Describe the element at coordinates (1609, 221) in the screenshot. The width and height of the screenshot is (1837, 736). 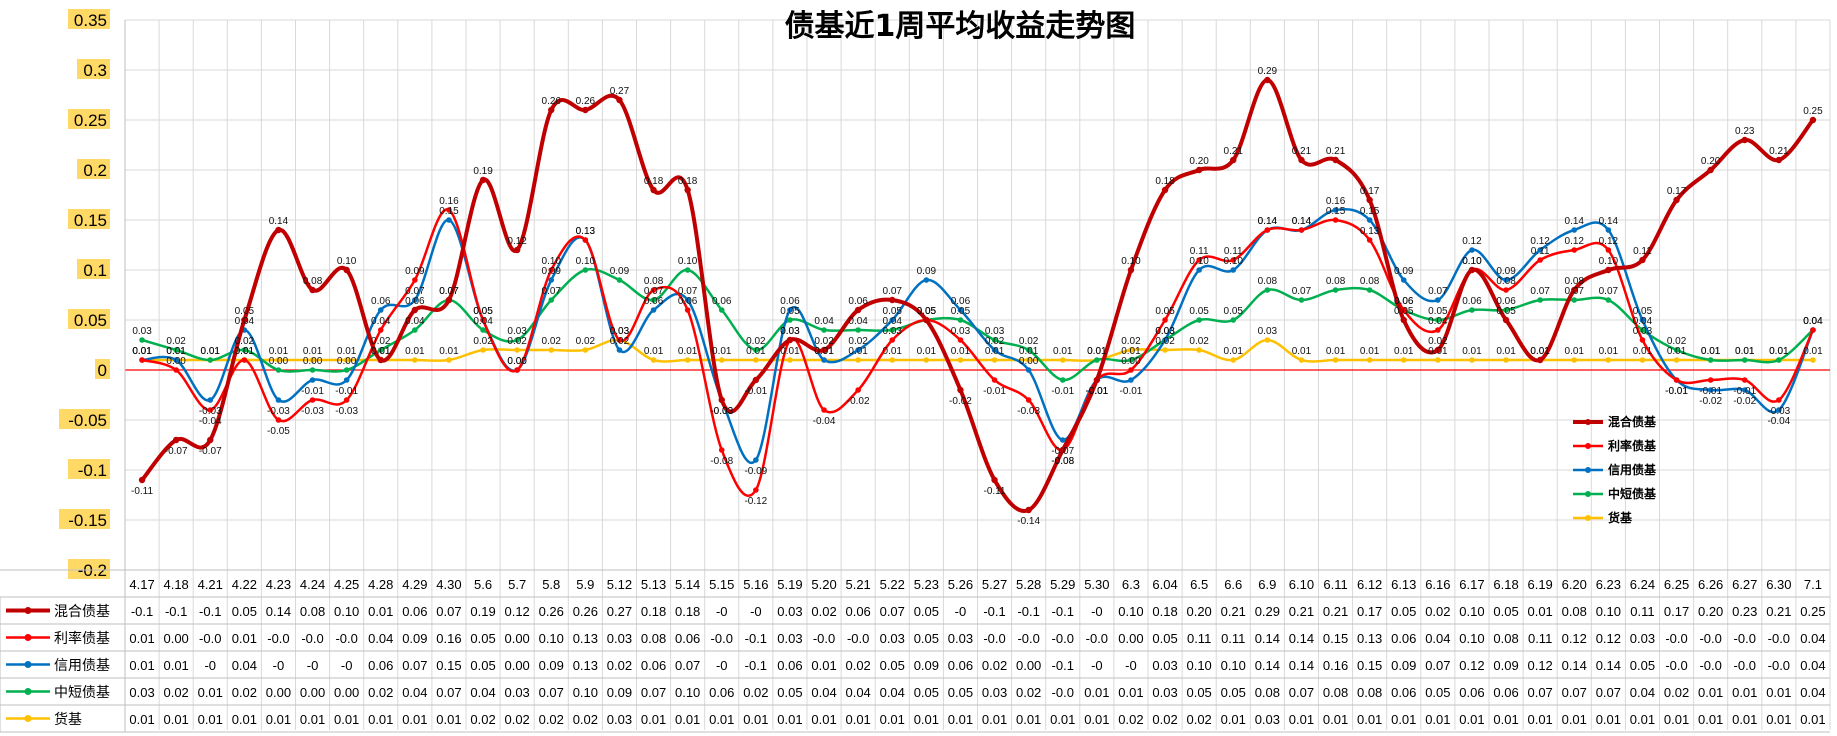
I see `data-label: 0.14` at that location.